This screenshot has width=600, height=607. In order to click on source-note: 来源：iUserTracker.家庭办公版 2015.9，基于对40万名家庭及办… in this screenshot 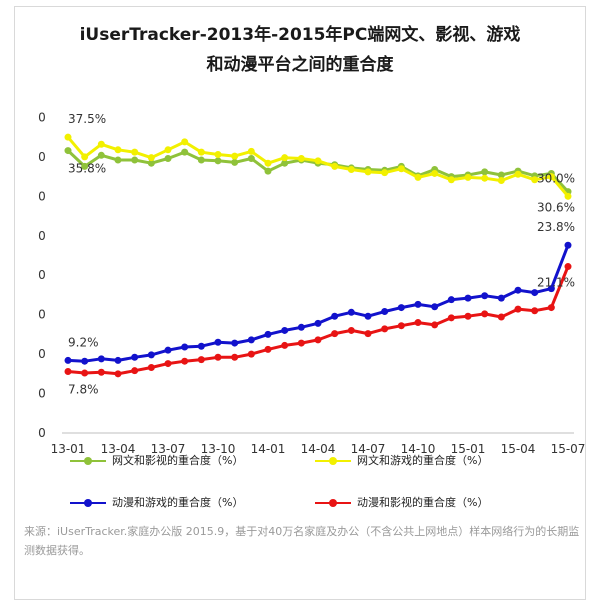, I will do `click(302, 541)`.